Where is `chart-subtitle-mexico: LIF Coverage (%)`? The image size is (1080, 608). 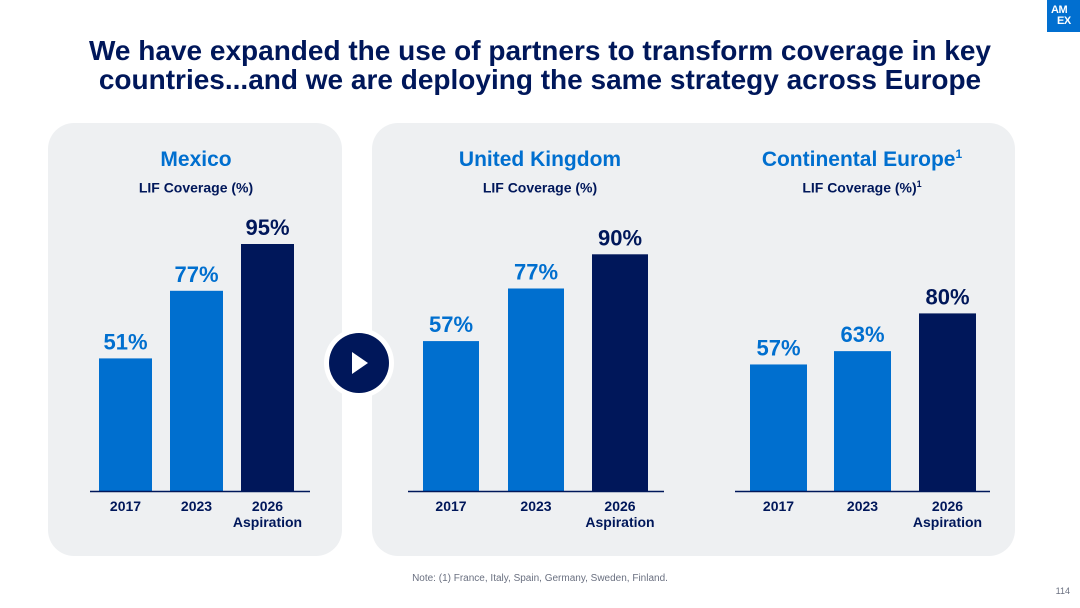
chart-subtitle-mexico: LIF Coverage (%) is located at coordinates (196, 187).